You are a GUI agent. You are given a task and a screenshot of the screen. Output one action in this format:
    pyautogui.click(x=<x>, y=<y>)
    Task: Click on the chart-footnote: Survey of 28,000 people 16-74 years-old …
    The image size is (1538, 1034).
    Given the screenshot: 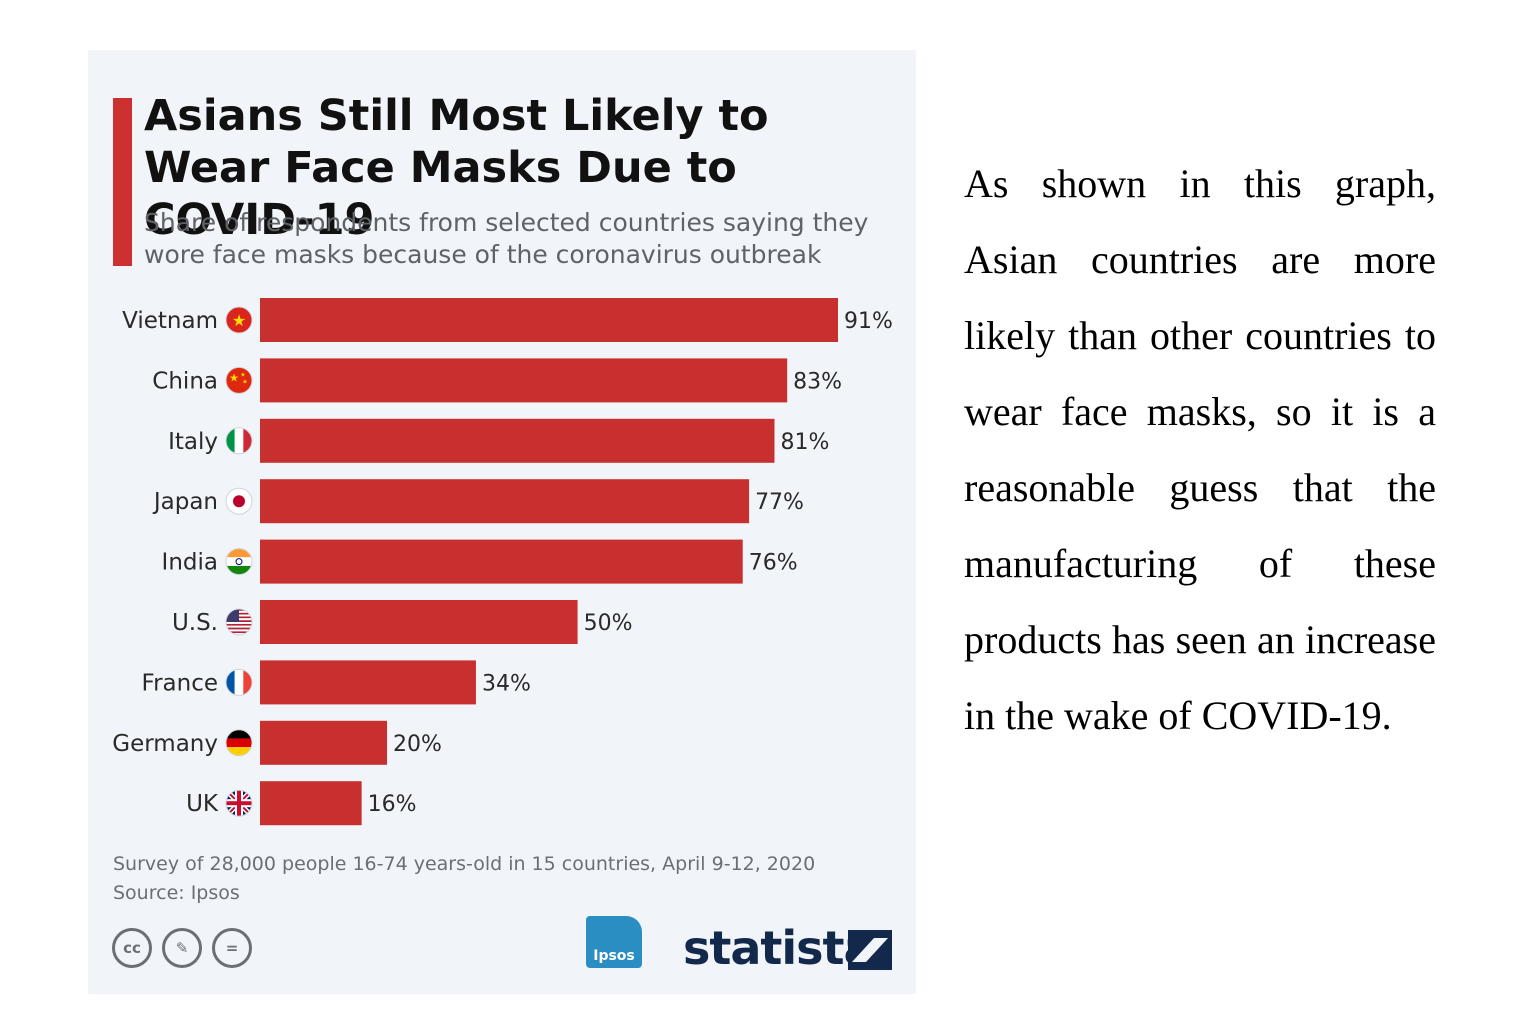 What is the action you would take?
    pyautogui.click(x=503, y=879)
    